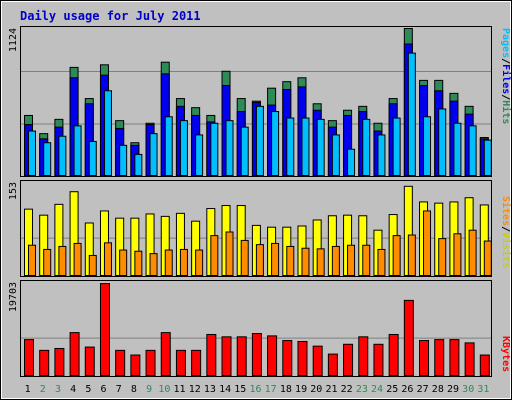  What do you see at coordinates (347, 389) in the screenshot?
I see `day-label: 22` at bounding box center [347, 389].